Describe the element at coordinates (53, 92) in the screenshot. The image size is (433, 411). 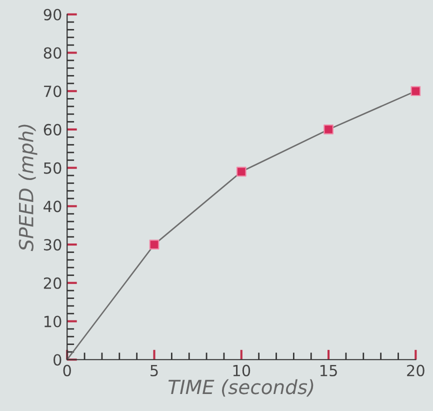
I see `y-tick-label: 70` at that location.